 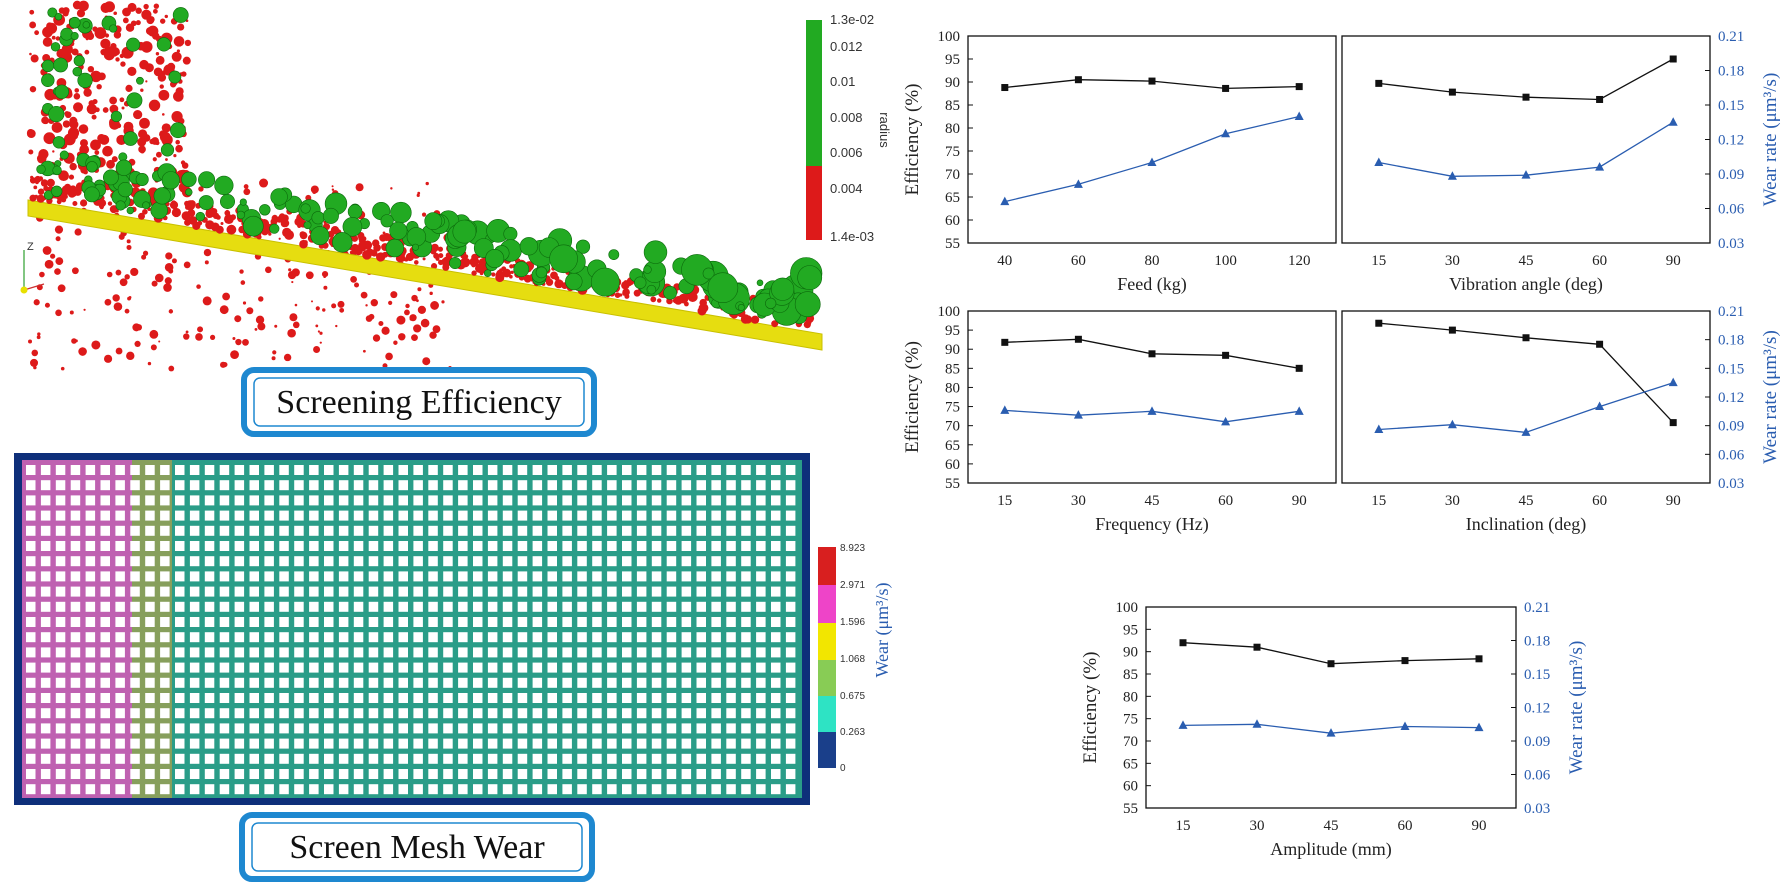 I want to click on x-tick-label: 45, so click(x=1526, y=501).